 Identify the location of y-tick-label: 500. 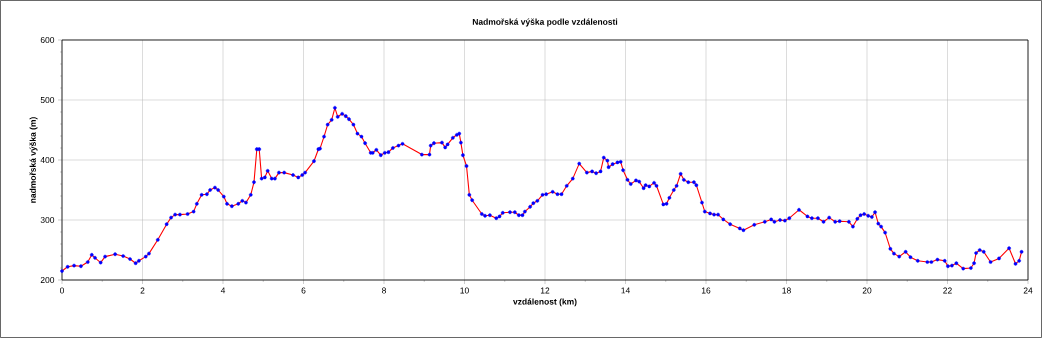
(47, 100).